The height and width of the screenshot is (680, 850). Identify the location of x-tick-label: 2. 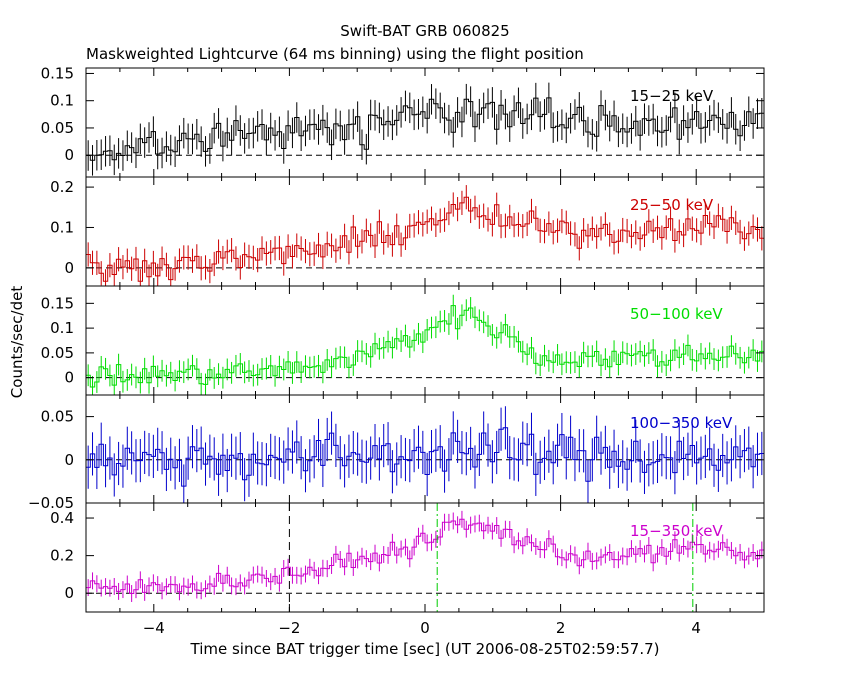
(561, 628).